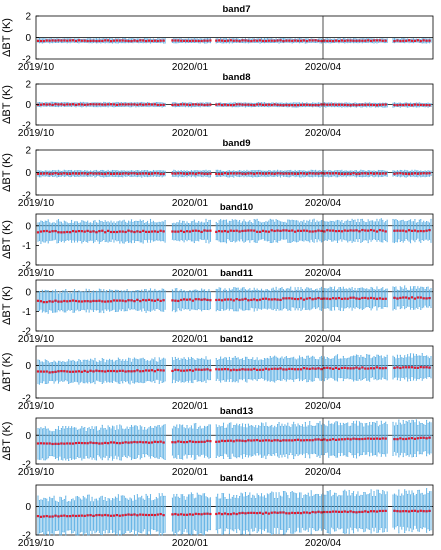  Describe the element at coordinates (323, 67) in the screenshot. I see `x-tick-label: 2020/04` at that location.